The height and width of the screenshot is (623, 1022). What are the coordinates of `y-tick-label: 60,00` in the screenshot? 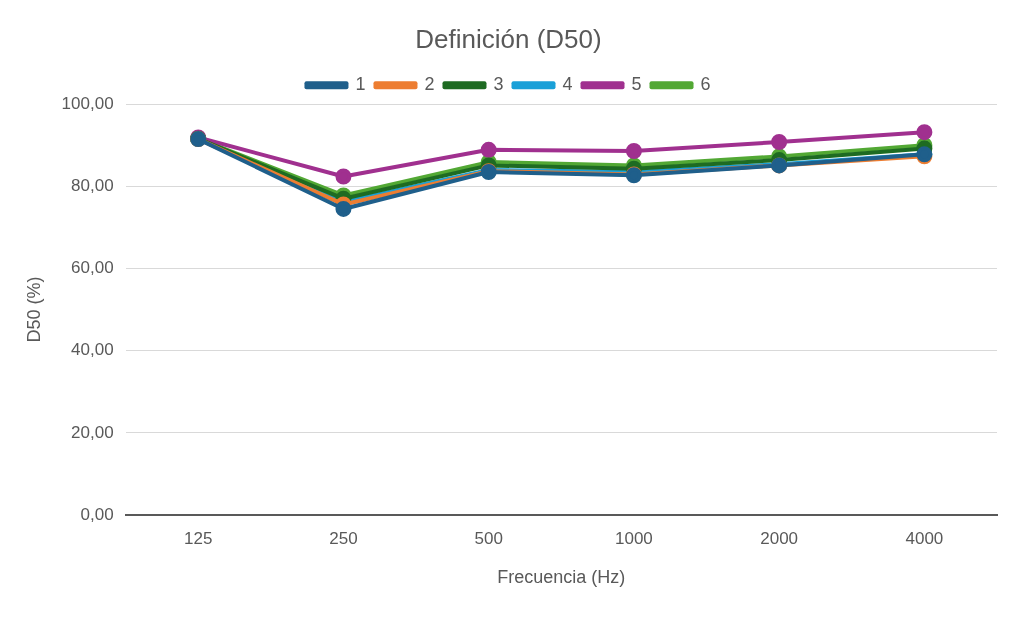 It's located at (92, 268).